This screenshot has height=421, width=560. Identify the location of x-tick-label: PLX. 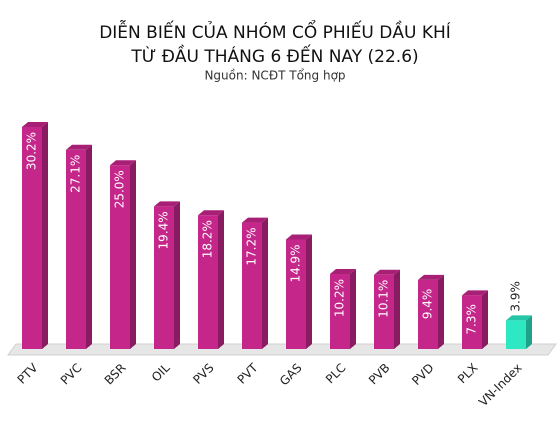
(468, 374).